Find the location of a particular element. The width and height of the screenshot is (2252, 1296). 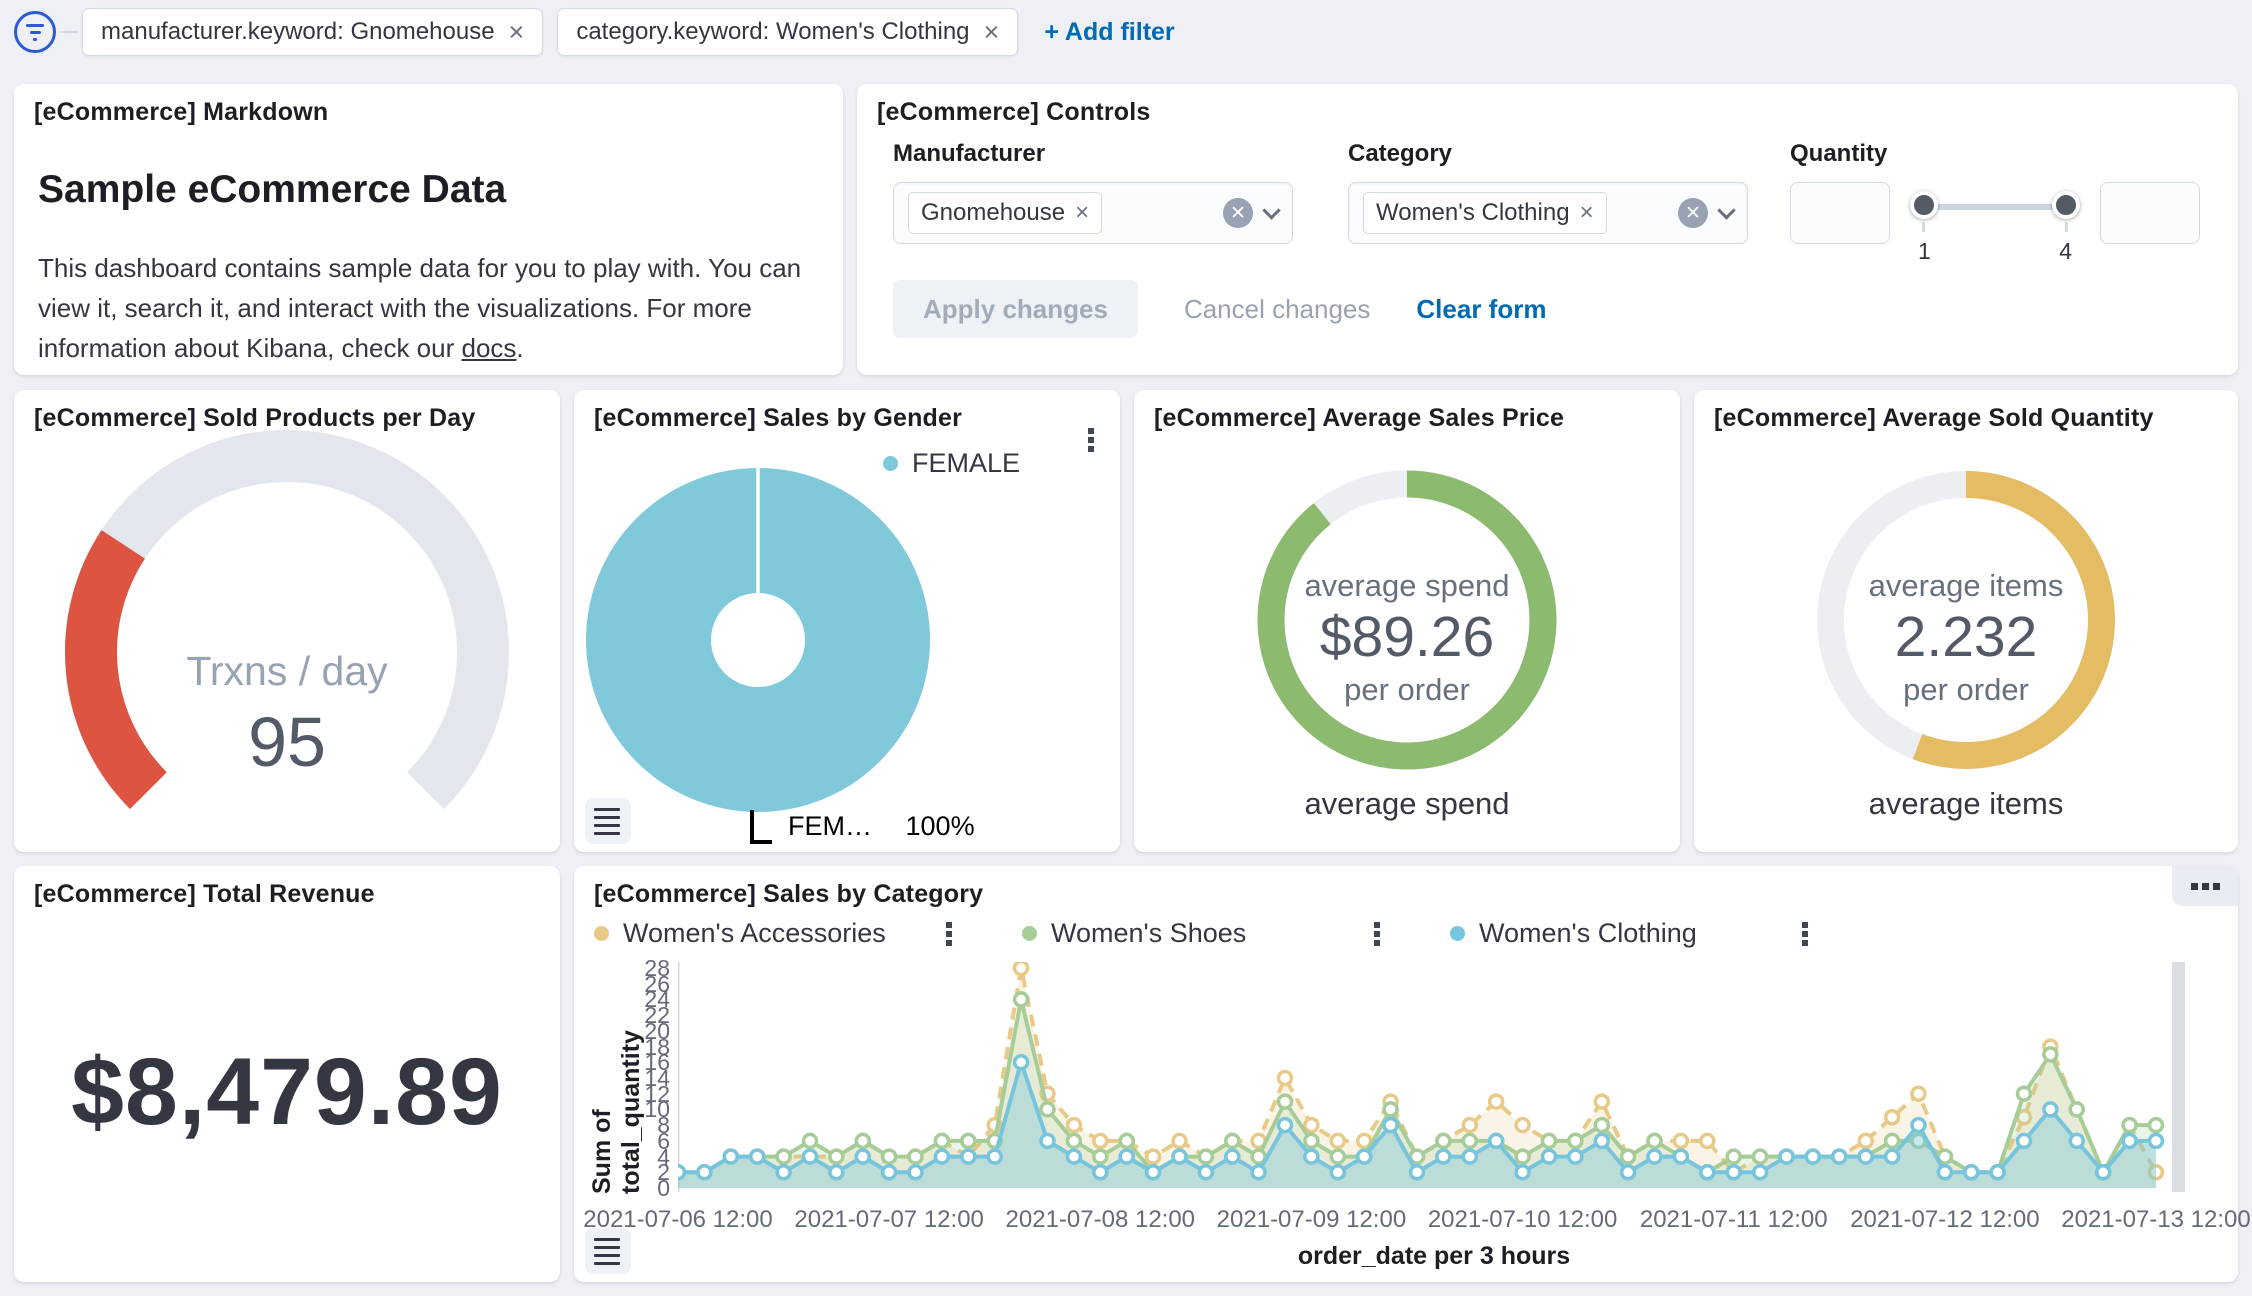

donut-chart is located at coordinates (847, 621).